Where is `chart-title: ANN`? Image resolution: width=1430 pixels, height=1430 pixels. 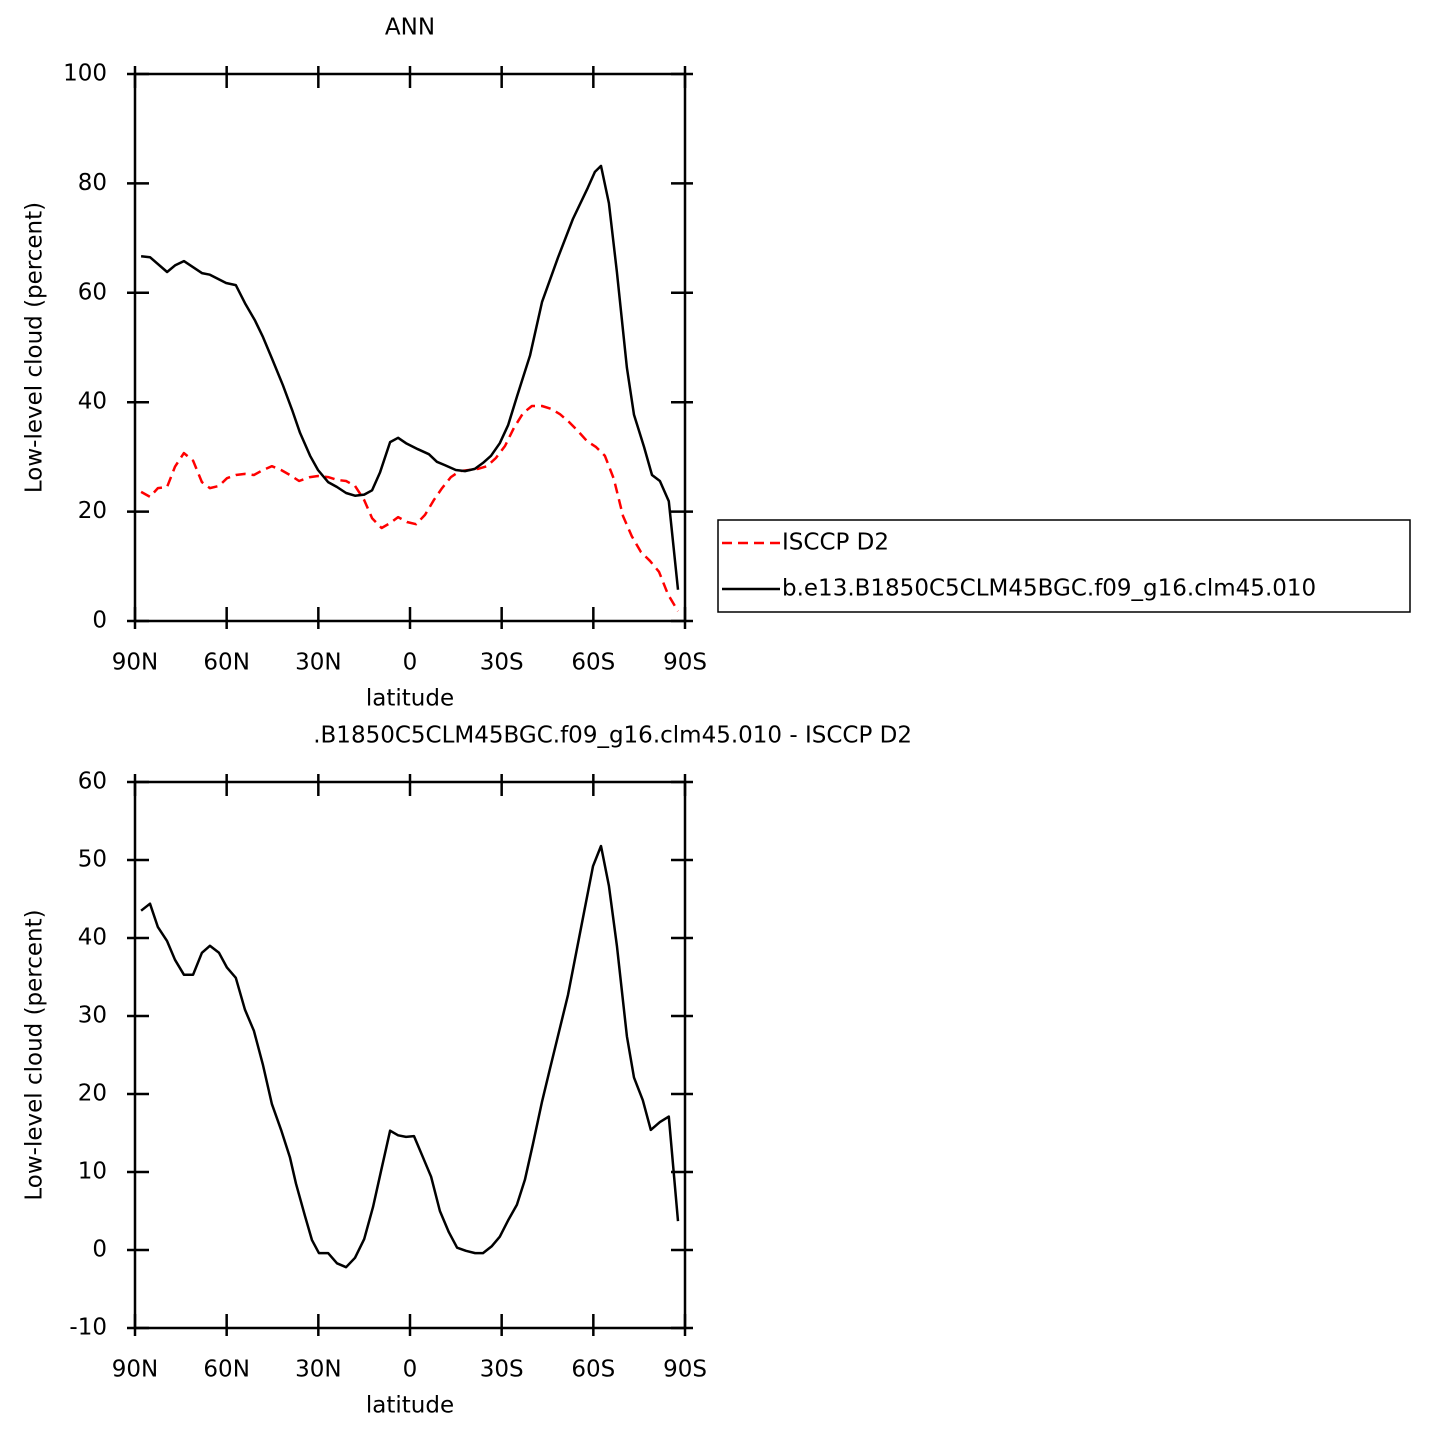
chart-title: ANN is located at coordinates (410, 28).